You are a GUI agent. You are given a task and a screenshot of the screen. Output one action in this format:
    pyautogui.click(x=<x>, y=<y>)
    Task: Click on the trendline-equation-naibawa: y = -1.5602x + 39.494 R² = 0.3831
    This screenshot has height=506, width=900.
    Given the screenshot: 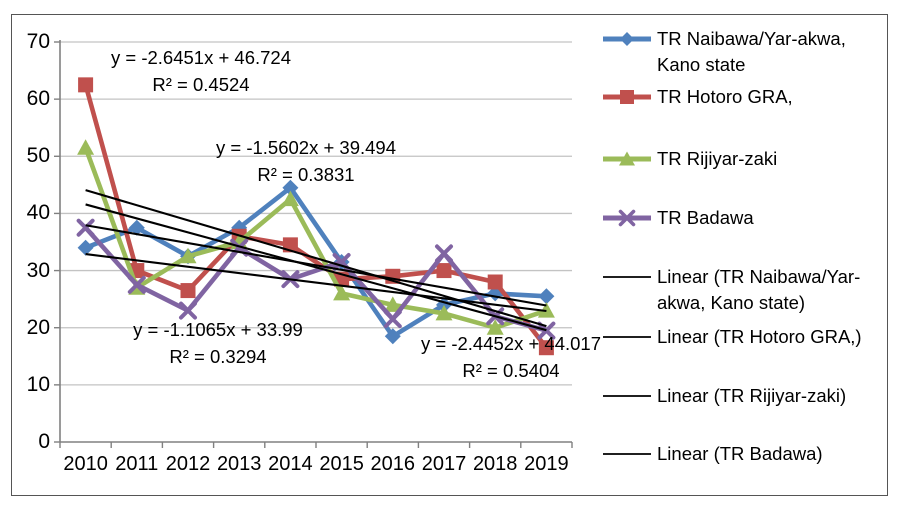 What is the action you would take?
    pyautogui.click(x=306, y=161)
    